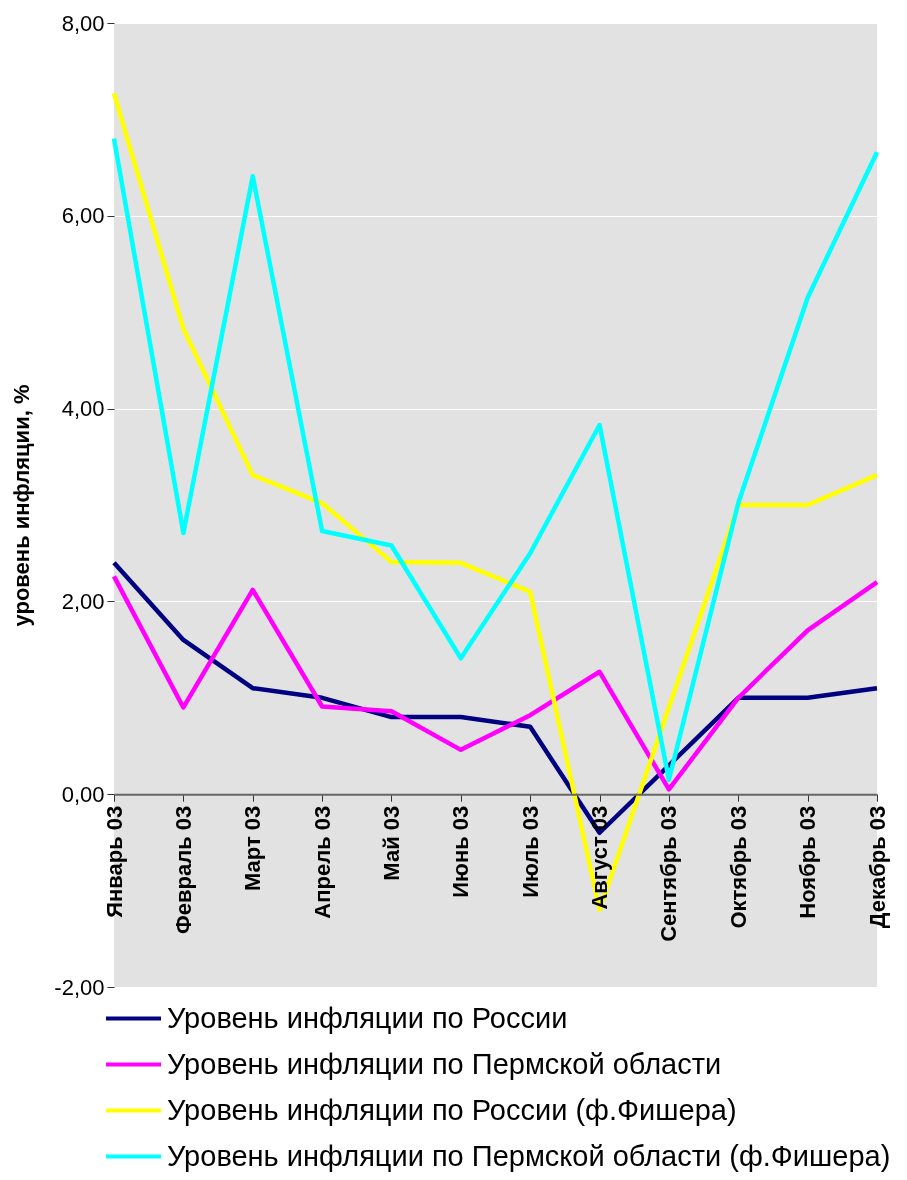 The width and height of the screenshot is (907, 1180). Describe the element at coordinates (530, 851) in the screenshot. I see `x-tick-label: Июль 03` at that location.